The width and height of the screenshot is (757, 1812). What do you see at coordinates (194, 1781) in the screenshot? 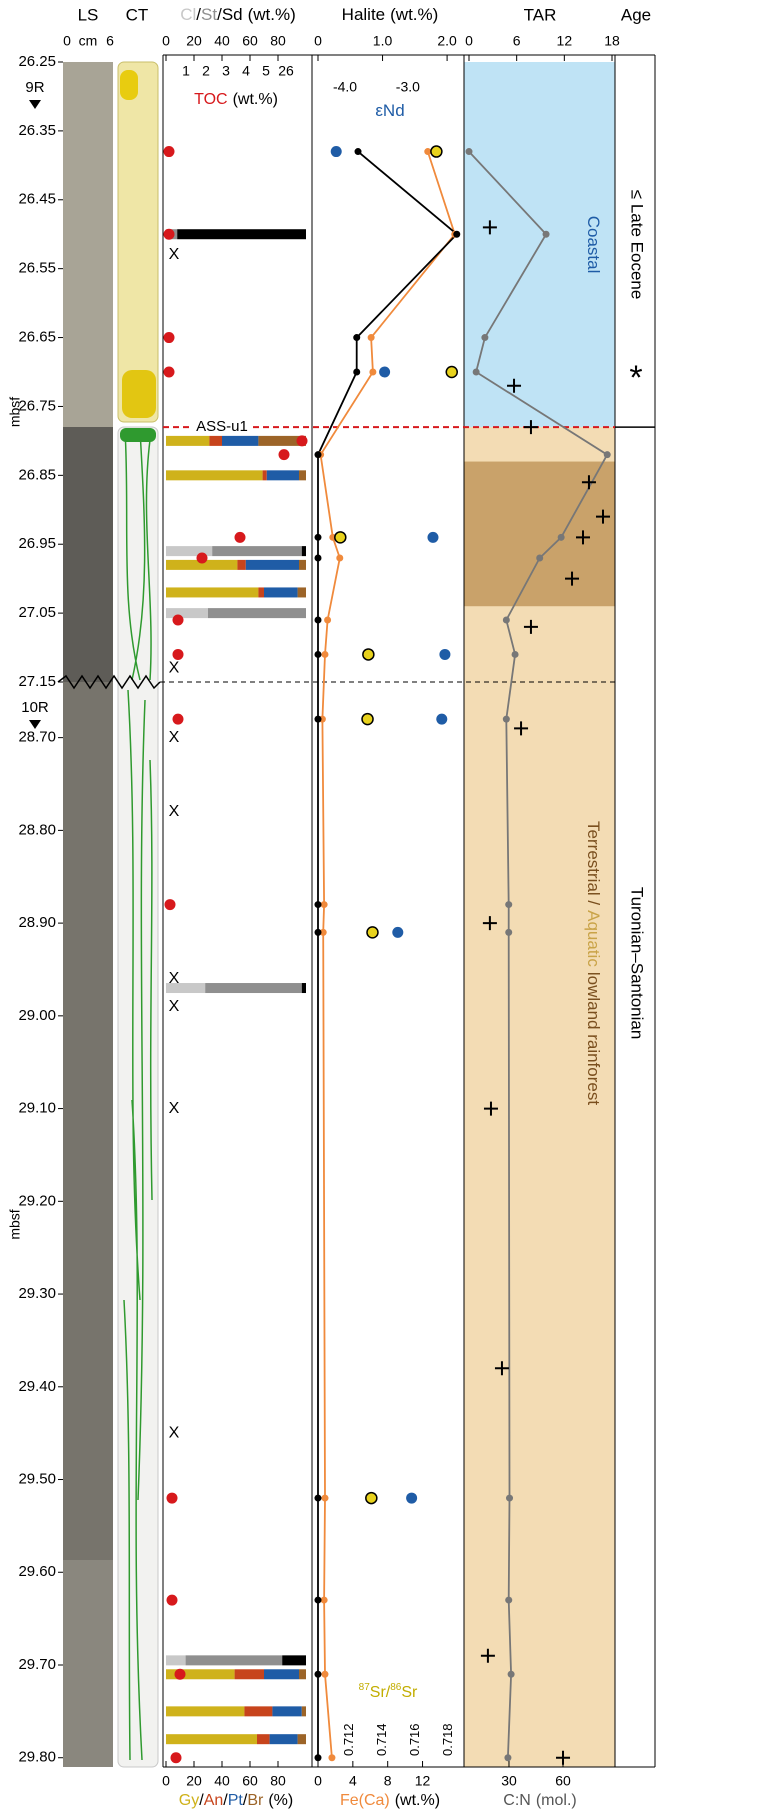
I see `x-tick-label: 20` at bounding box center [194, 1781].